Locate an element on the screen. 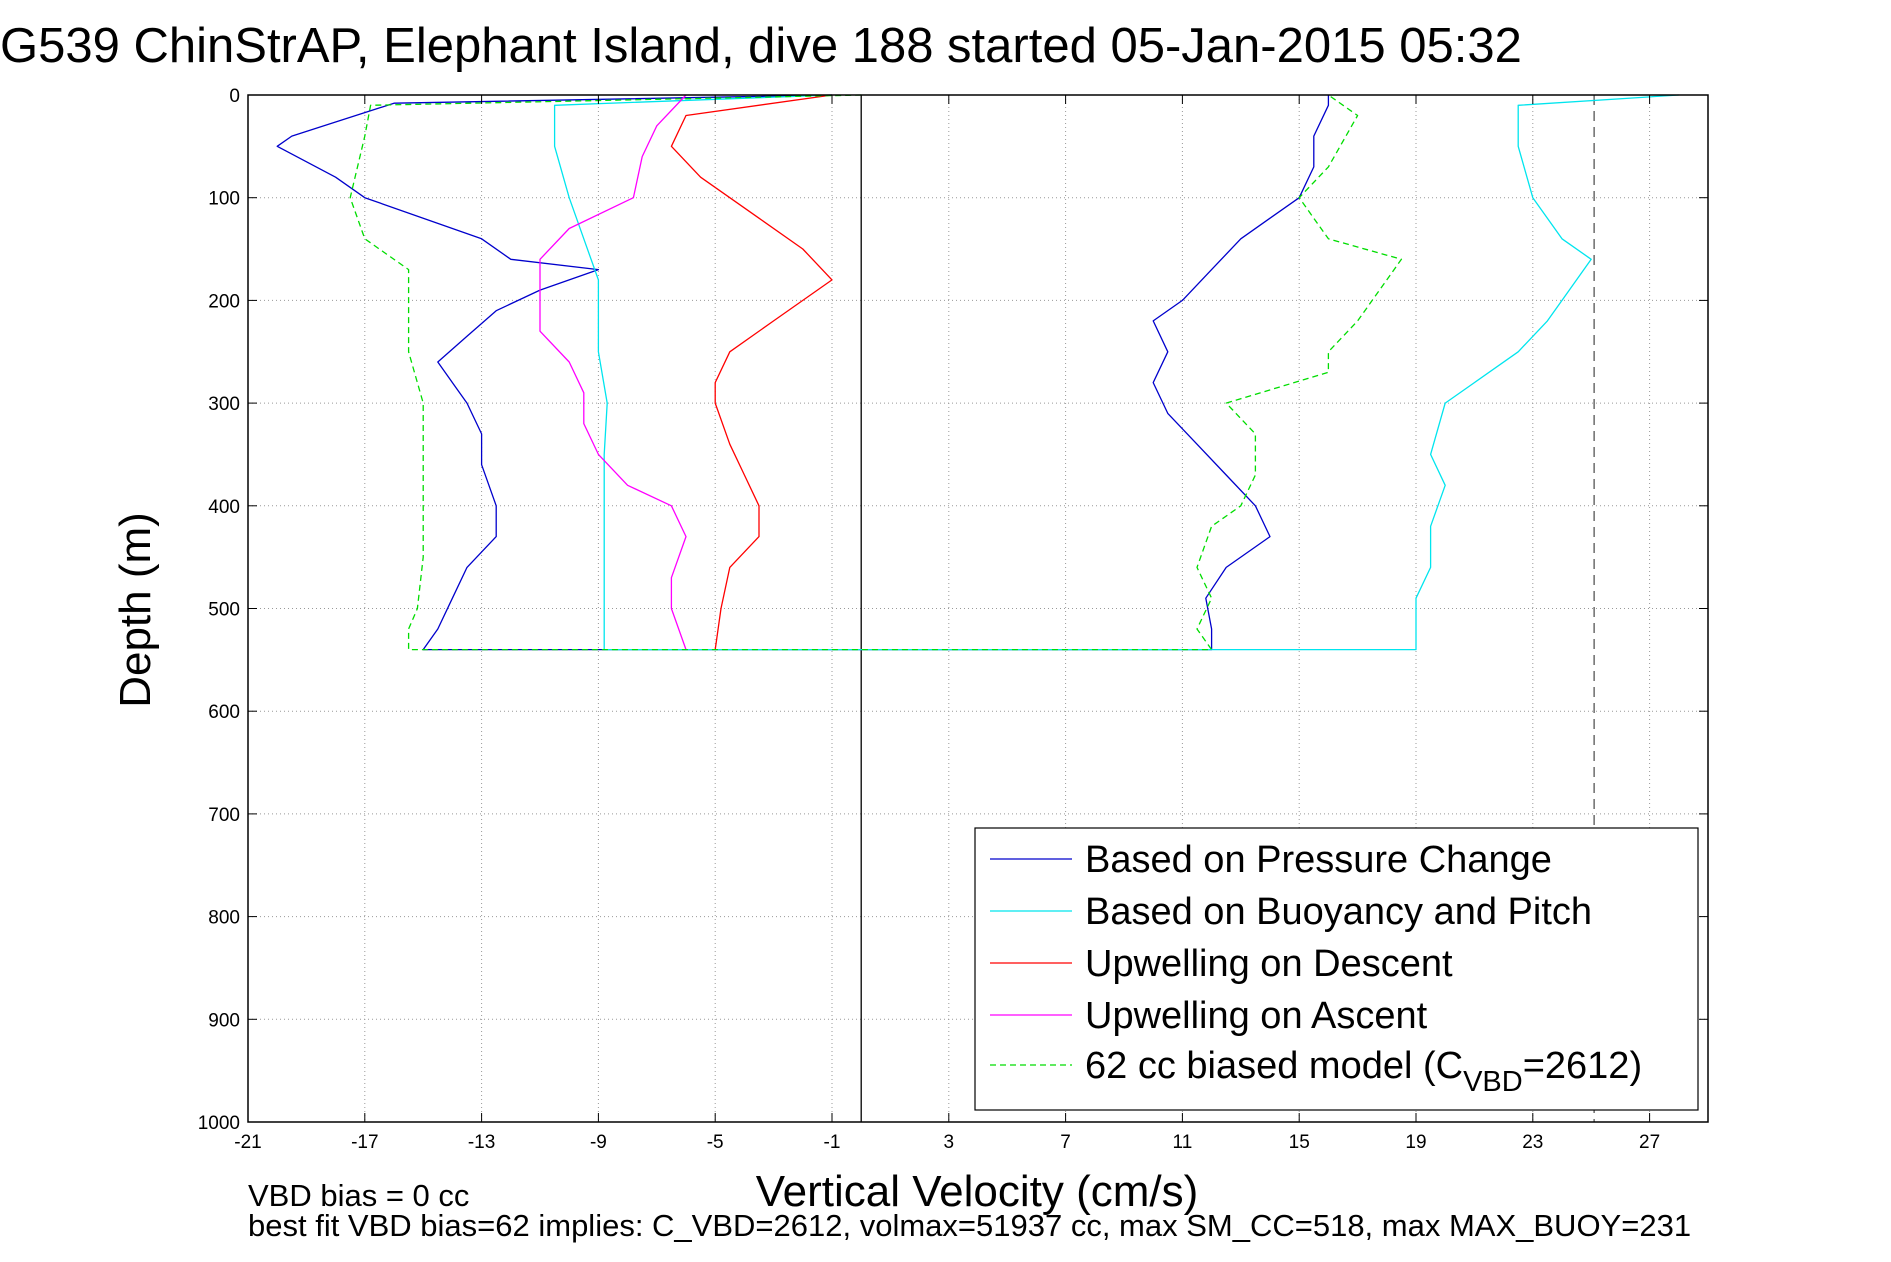 The height and width of the screenshot is (1262, 1891). x-tick-label: 3 is located at coordinates (949, 1142).